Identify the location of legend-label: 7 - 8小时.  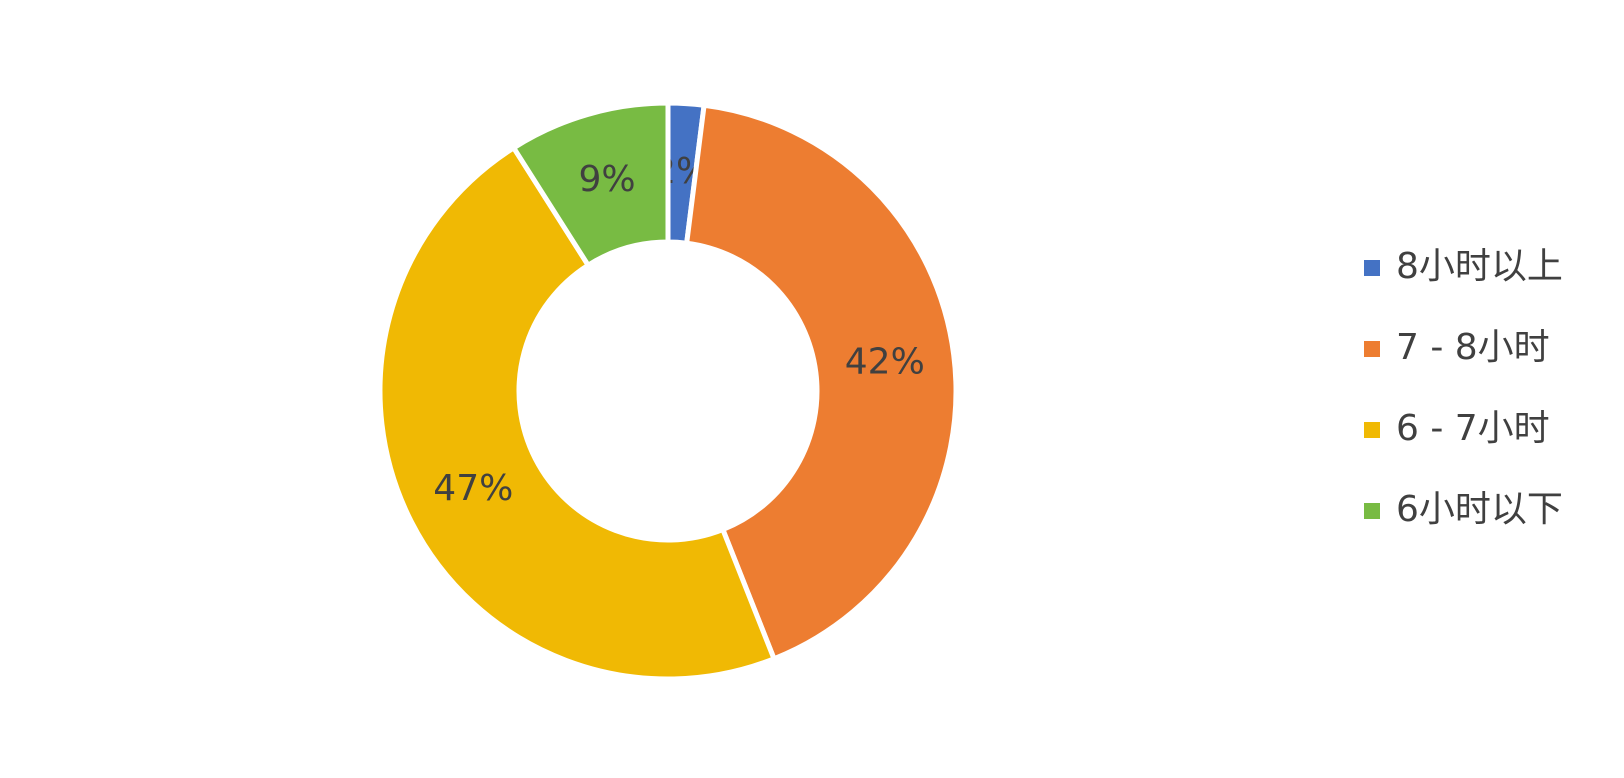
(1473, 347).